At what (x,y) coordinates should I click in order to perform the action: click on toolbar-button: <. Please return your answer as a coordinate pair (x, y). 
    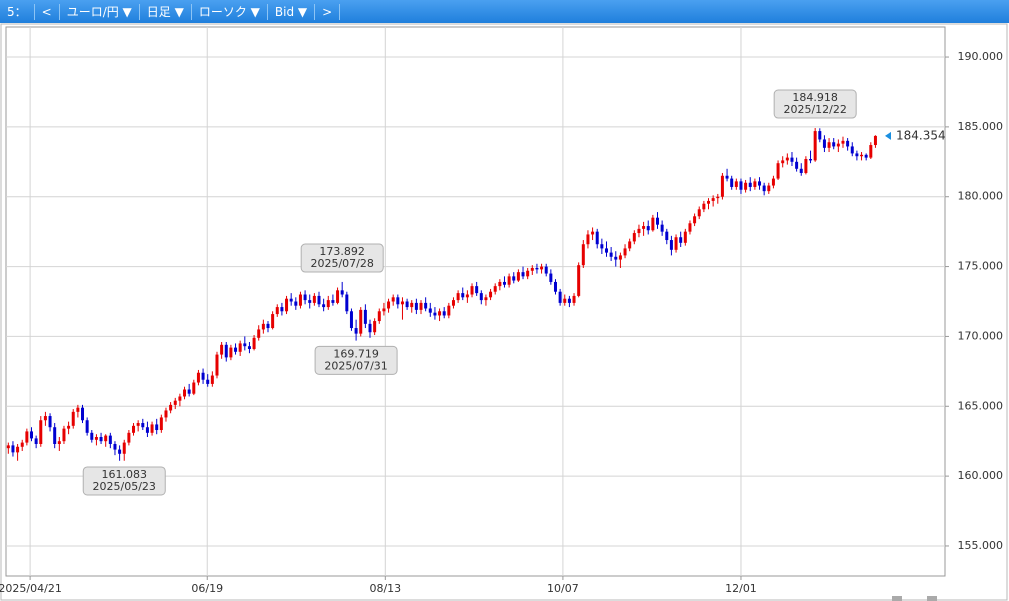
    Looking at the image, I should click on (47, 11).